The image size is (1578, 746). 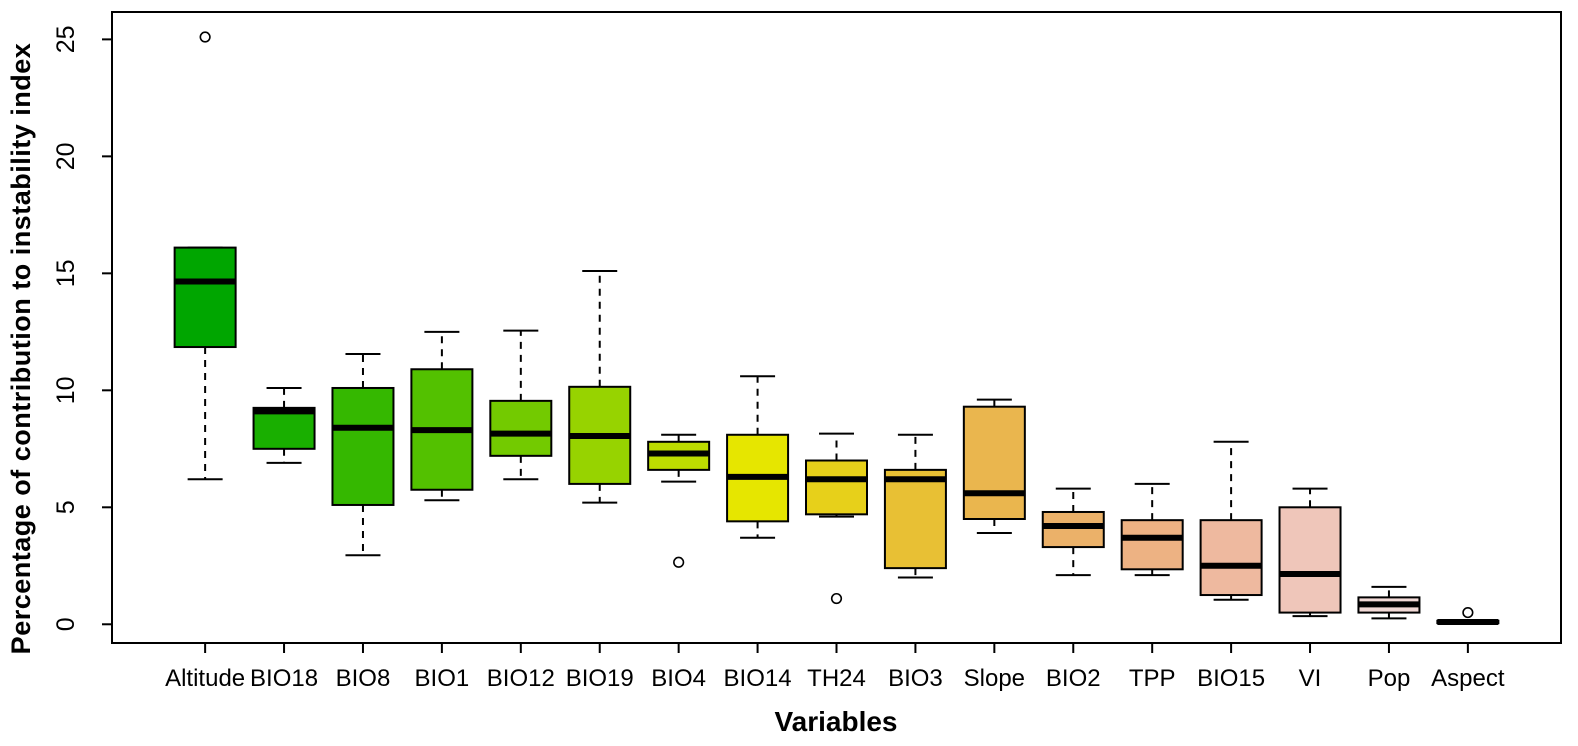 What do you see at coordinates (1389, 678) in the screenshot?
I see `x-tick-label: Pop` at bounding box center [1389, 678].